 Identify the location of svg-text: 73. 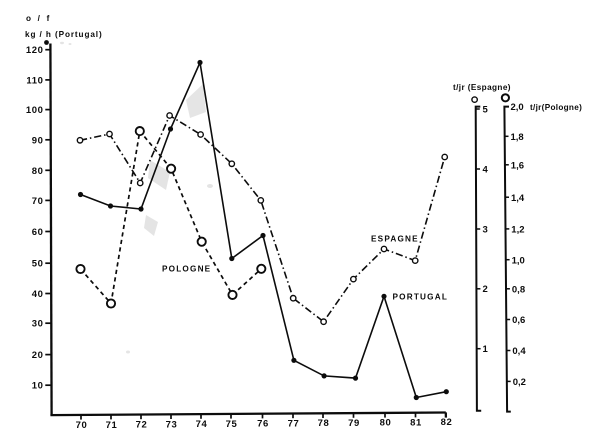
(172, 425).